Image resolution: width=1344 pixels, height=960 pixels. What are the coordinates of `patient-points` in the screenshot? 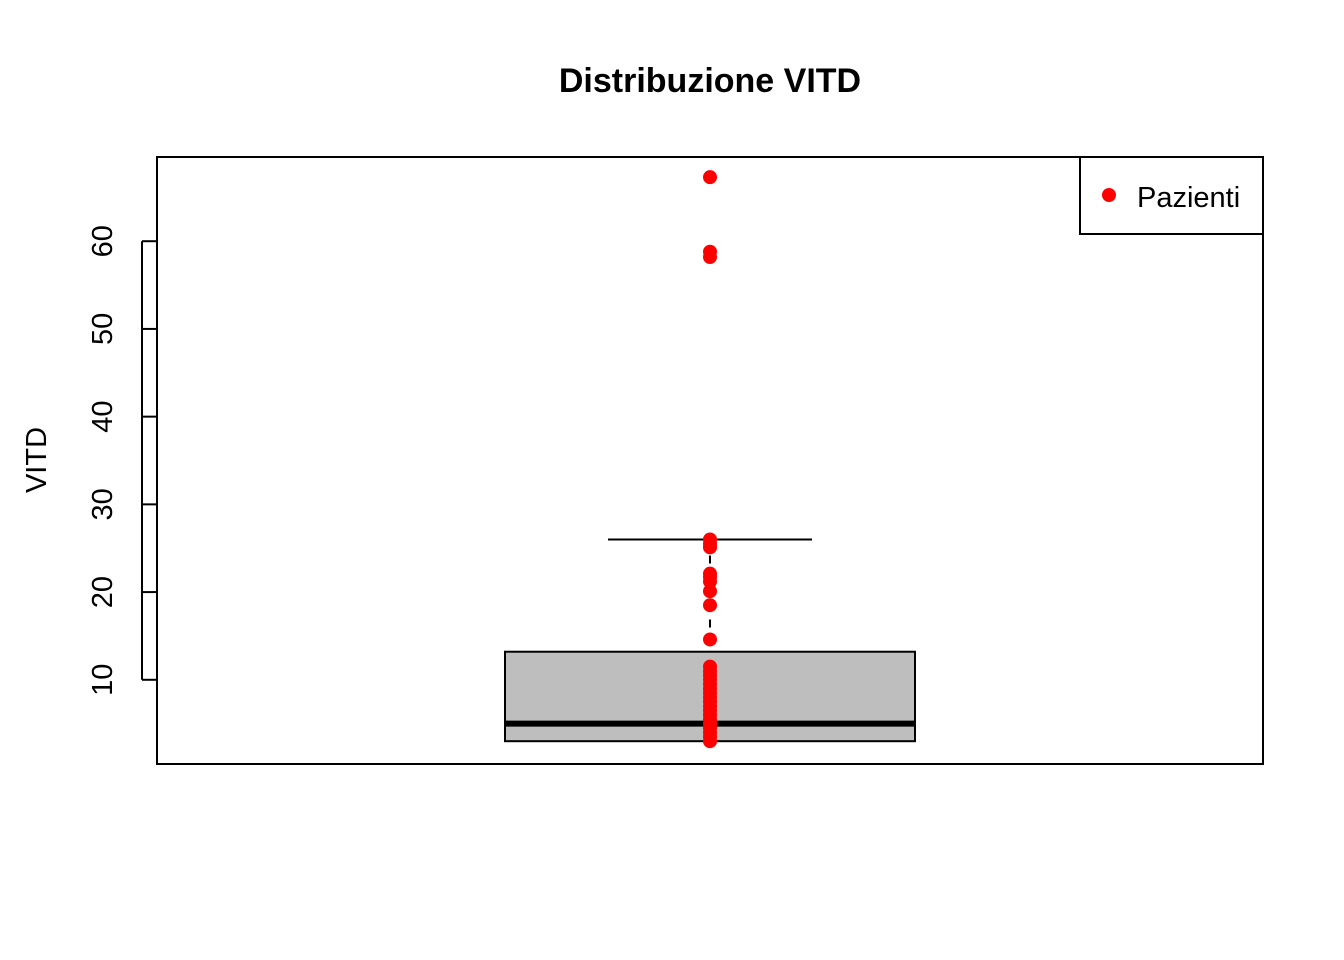 It's located at (710, 459).